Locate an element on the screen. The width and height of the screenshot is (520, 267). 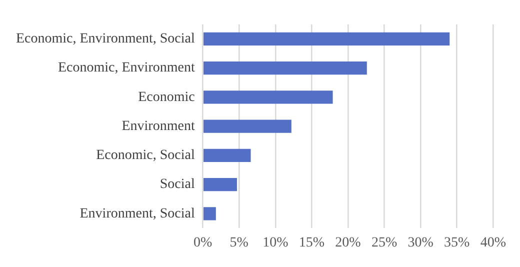
x-tick-label: 0% is located at coordinates (203, 242).